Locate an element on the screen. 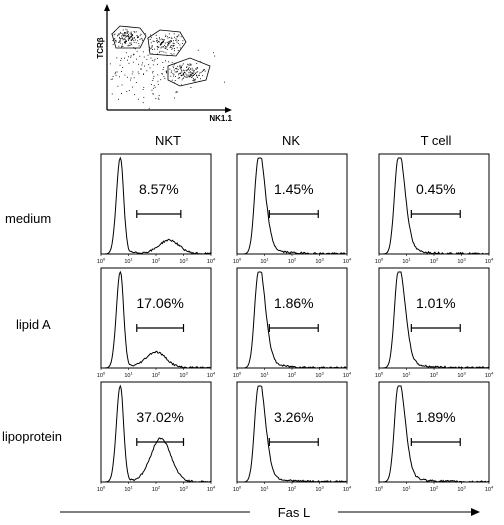 The height and width of the screenshot is (525, 504). fasl-axis-title: Fas L is located at coordinates (294, 512).